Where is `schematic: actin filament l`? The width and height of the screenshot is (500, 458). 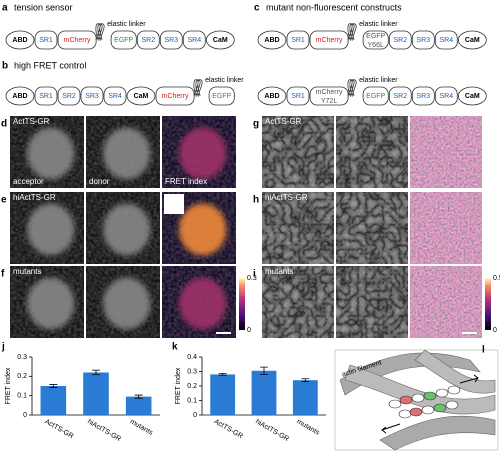
schematic: actin filament l is located at coordinates (416, 398).